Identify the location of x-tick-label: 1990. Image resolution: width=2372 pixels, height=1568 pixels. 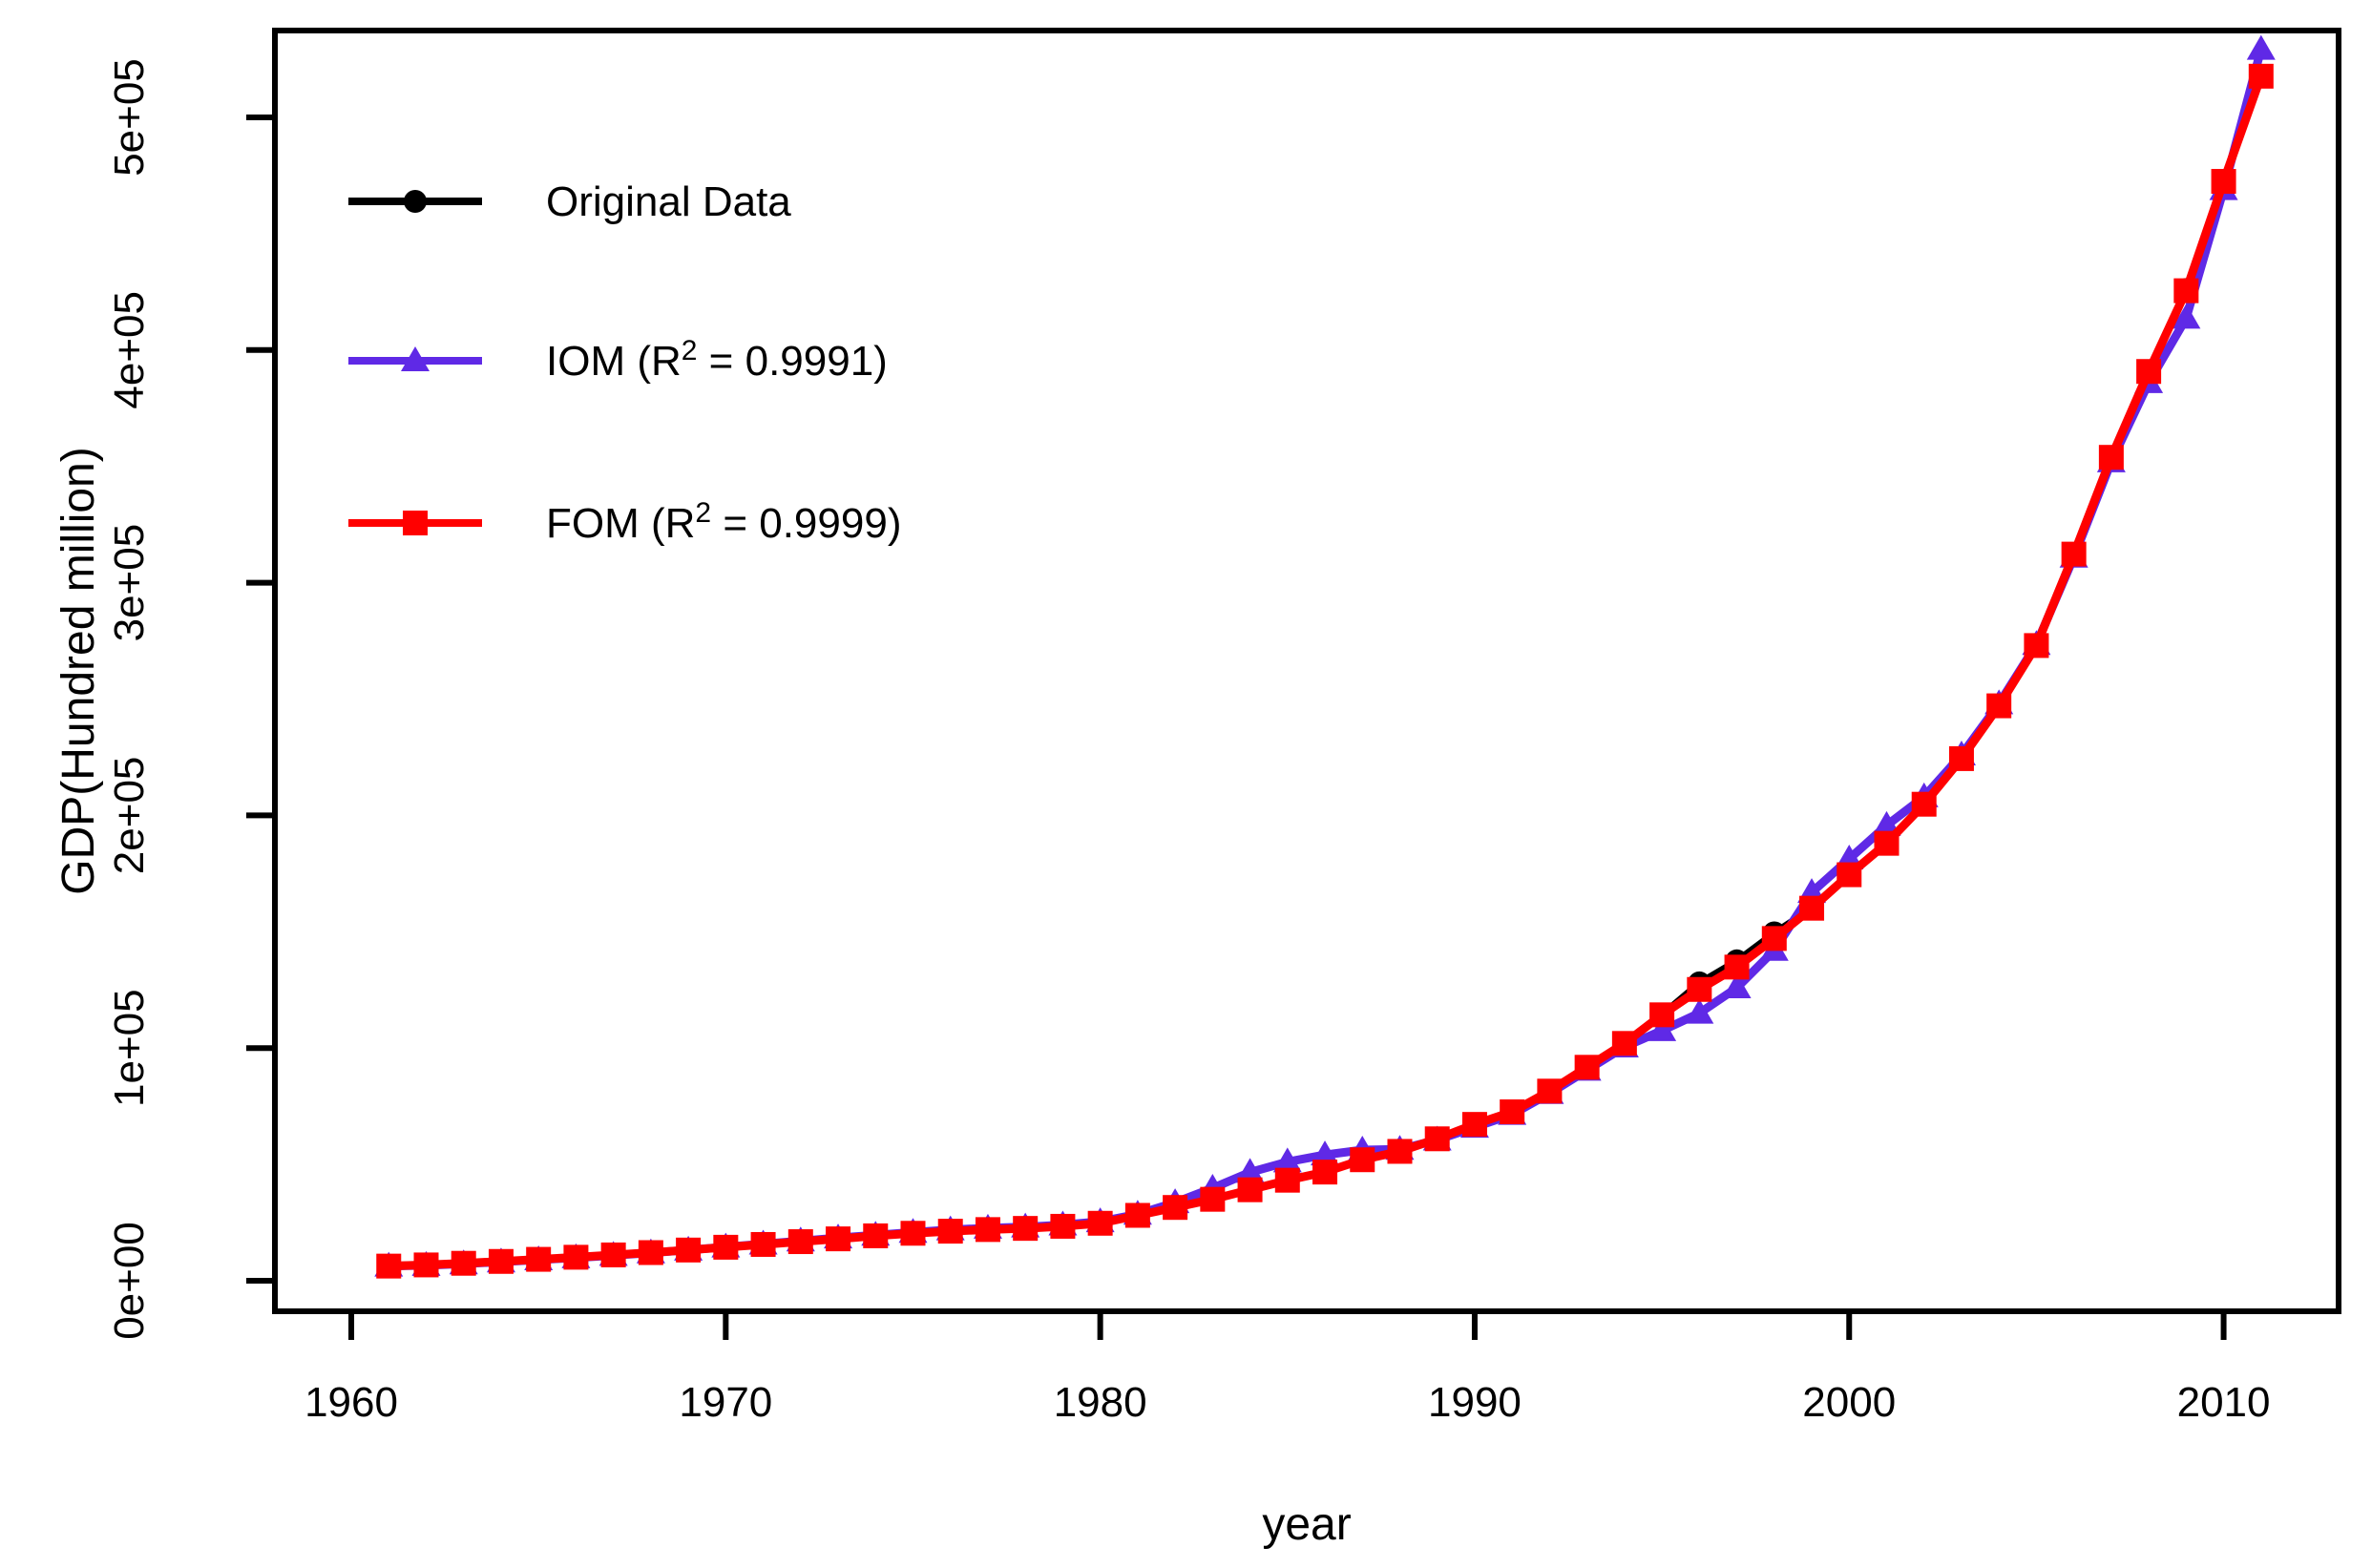
(1475, 1402).